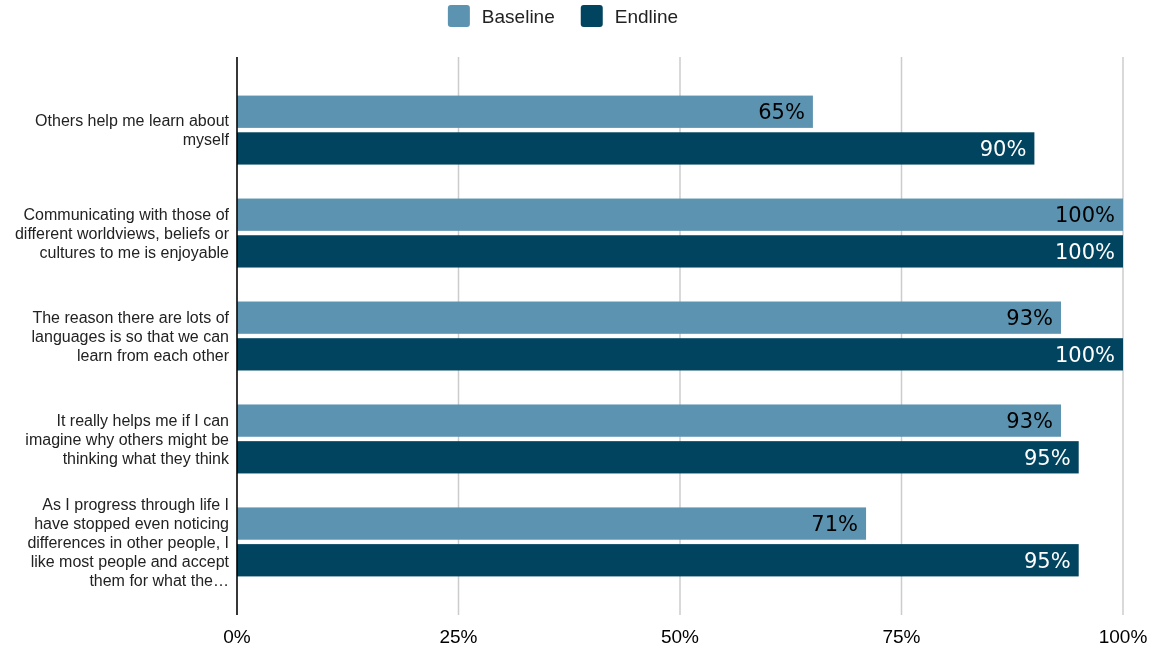 This screenshot has width=1152, height=648. What do you see at coordinates (130, 336) in the screenshot?
I see `y-tick-label: The reason there are lots of languages is so that we can learn from each other` at bounding box center [130, 336].